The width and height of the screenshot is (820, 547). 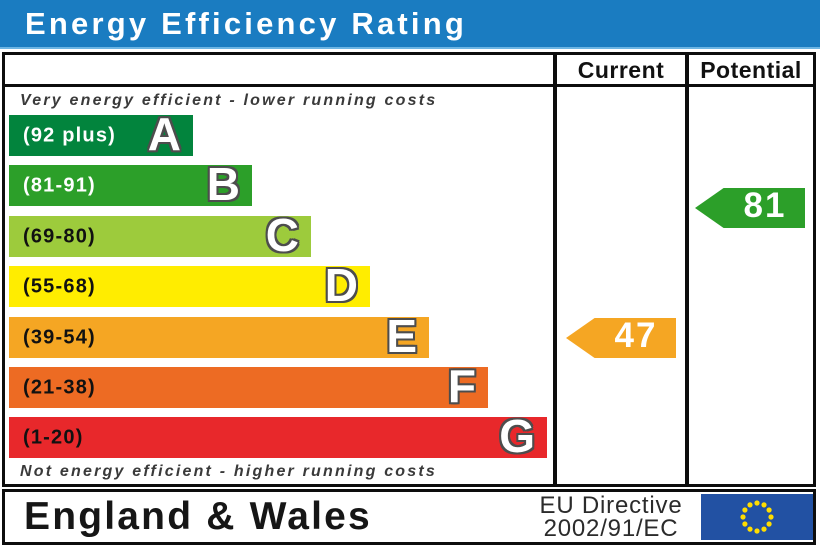 I want to click on band-b: (81-91) B, so click(x=130, y=184).